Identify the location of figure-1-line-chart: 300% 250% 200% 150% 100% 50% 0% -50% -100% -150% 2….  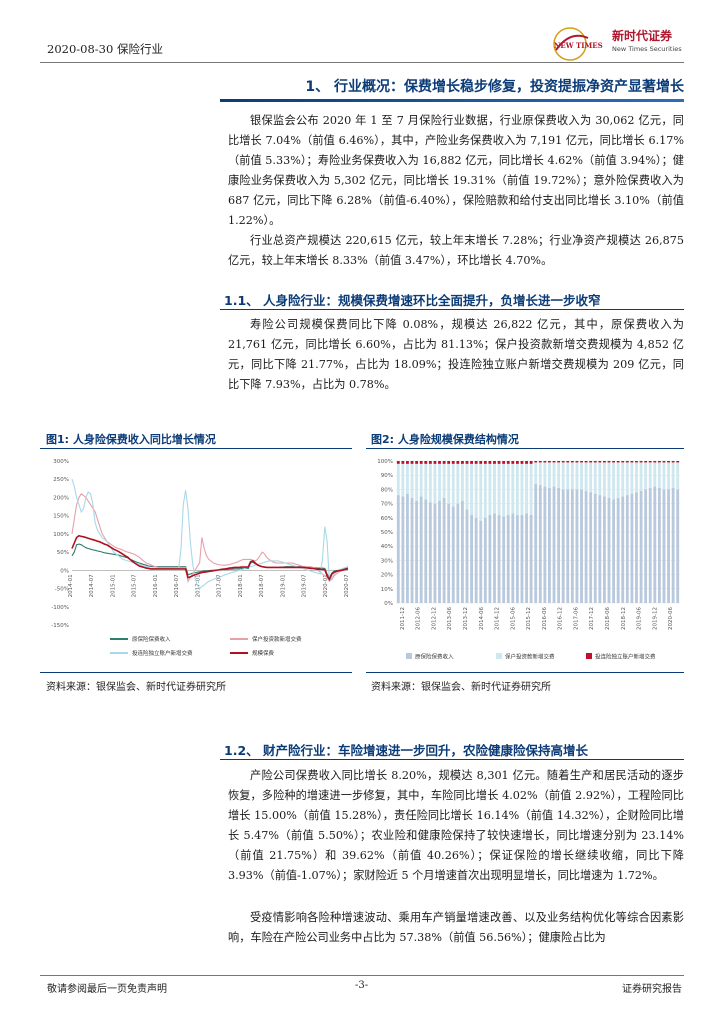
(200, 558).